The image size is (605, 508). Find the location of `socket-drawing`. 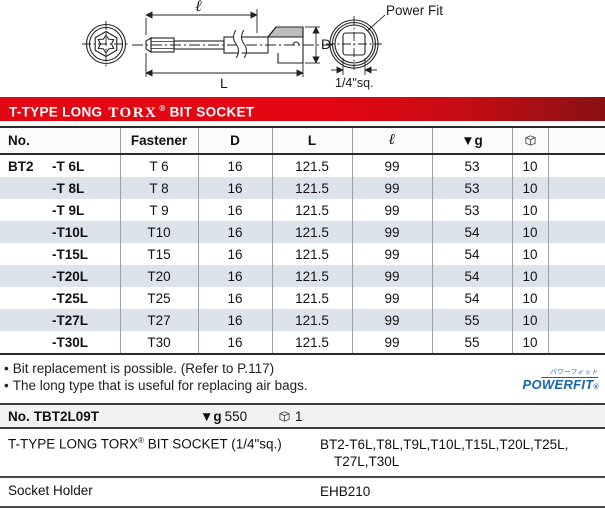

socket-drawing is located at coordinates (234, 43).